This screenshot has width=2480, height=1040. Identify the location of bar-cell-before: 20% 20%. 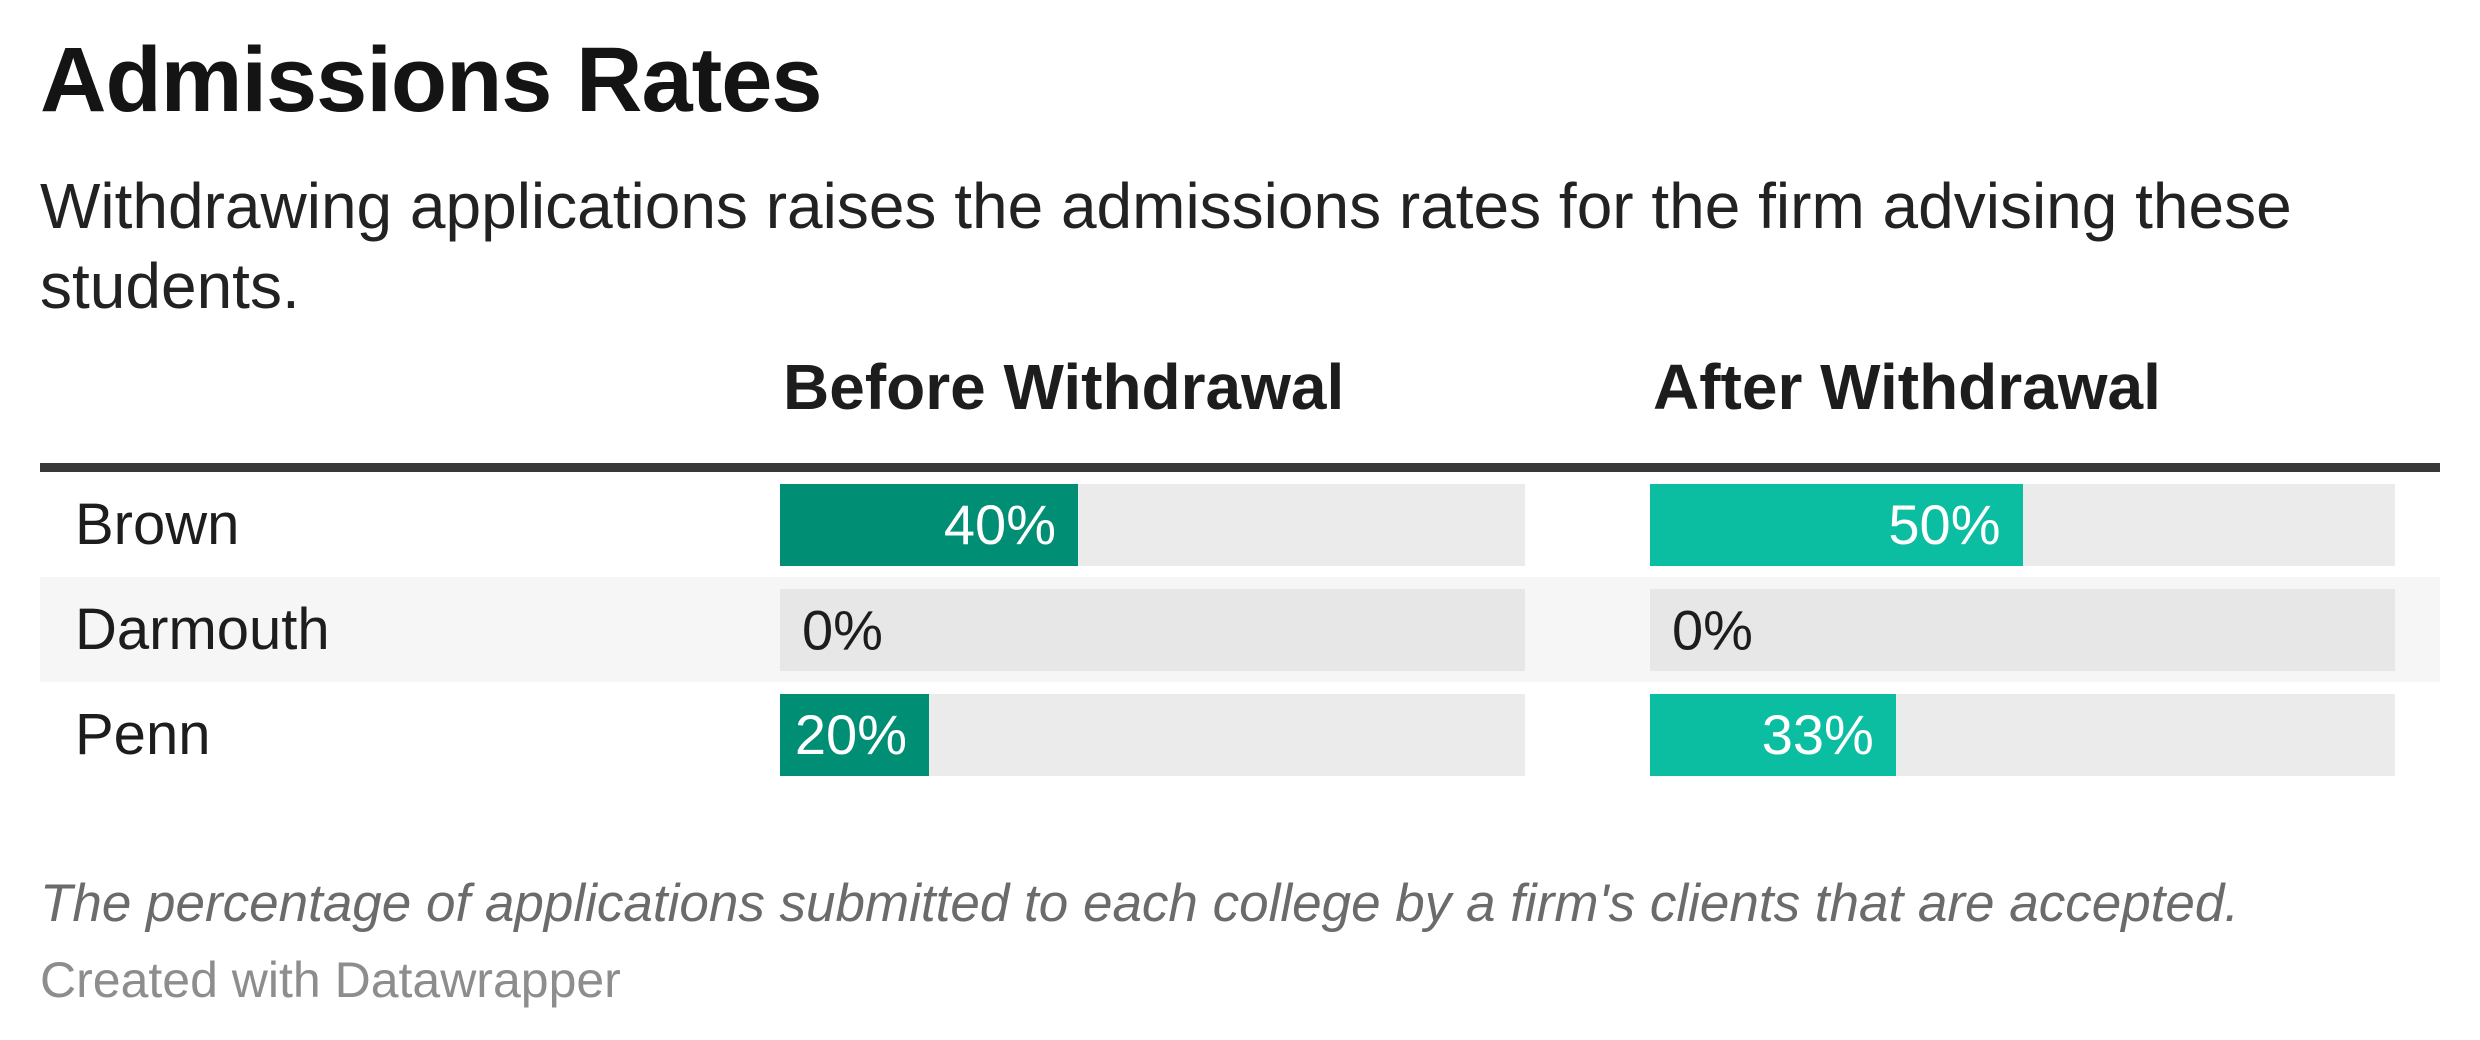
(1152, 734).